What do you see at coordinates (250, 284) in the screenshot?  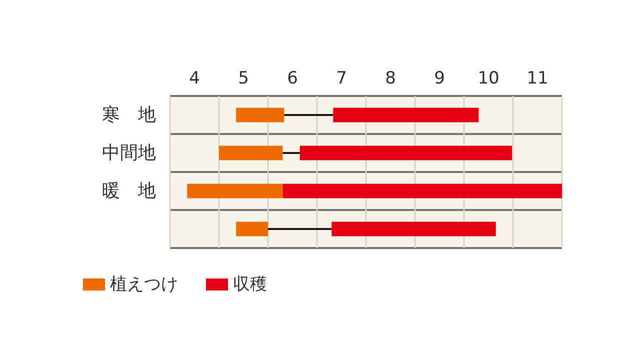 I see `legend-label: 収穫` at bounding box center [250, 284].